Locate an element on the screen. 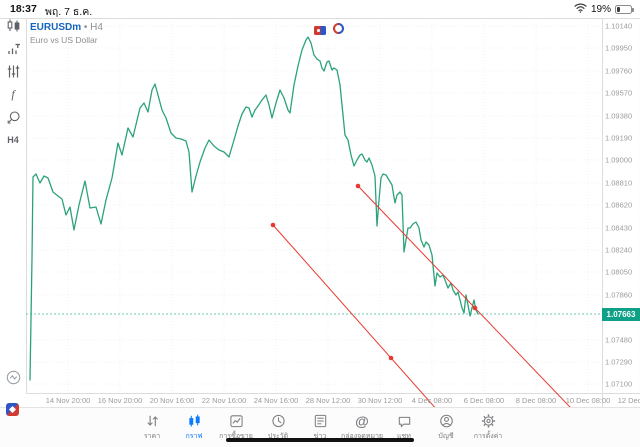  time-axis-label: 24 Nov 16:00 is located at coordinates (276, 400).